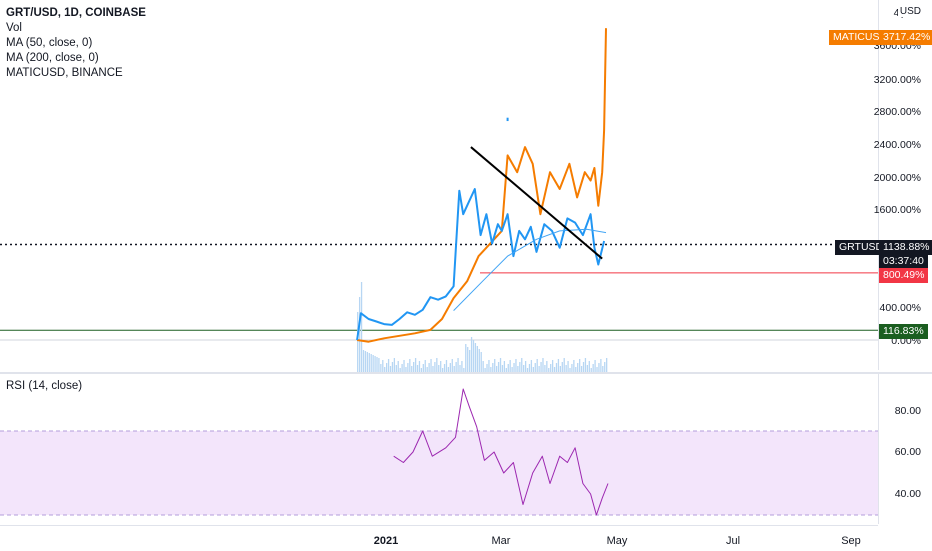  Describe the element at coordinates (14, 28) in the screenshot. I see `legend-item-volume: Vol` at that location.